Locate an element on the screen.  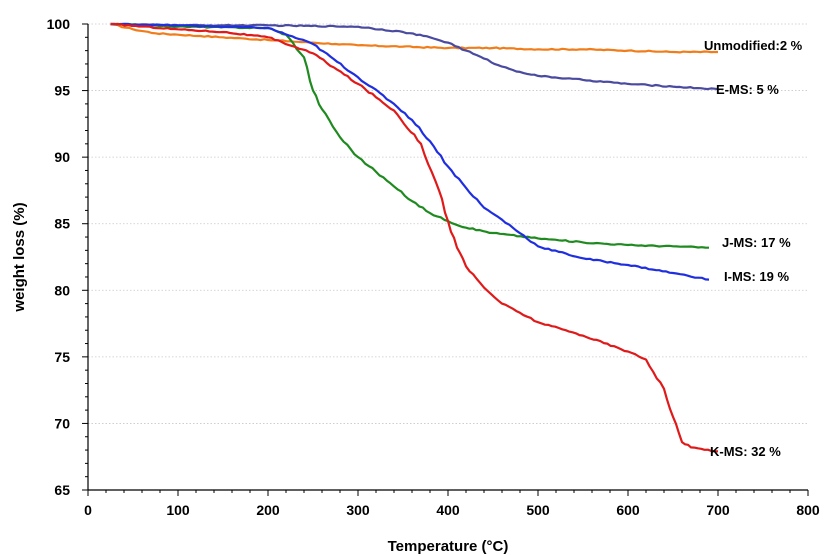
y-tick-label: 85 is located at coordinates (62, 224).